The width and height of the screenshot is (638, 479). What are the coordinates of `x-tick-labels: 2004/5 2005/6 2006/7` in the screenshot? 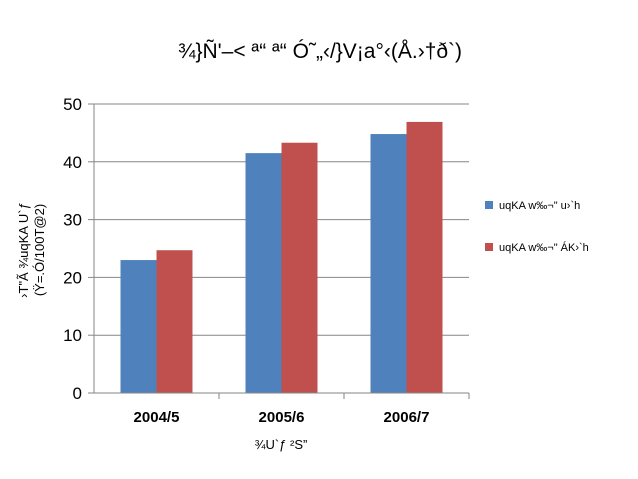 It's located at (282, 417).